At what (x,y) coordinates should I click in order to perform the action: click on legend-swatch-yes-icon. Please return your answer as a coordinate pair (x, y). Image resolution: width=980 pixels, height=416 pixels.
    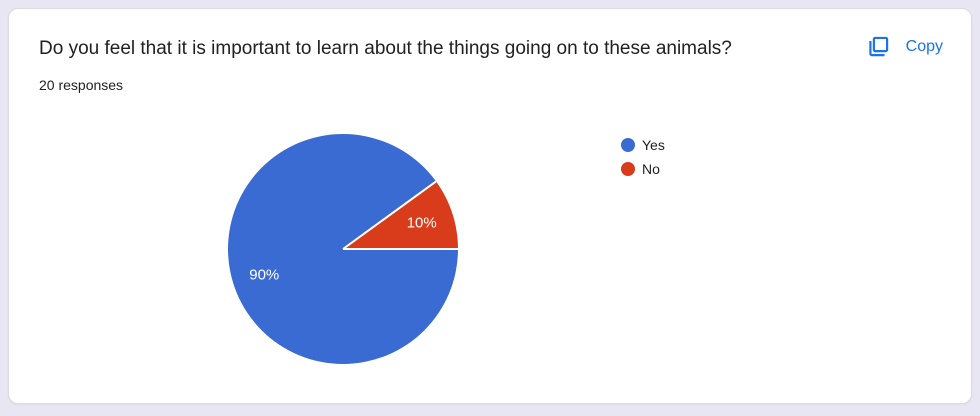
    Looking at the image, I should click on (628, 145).